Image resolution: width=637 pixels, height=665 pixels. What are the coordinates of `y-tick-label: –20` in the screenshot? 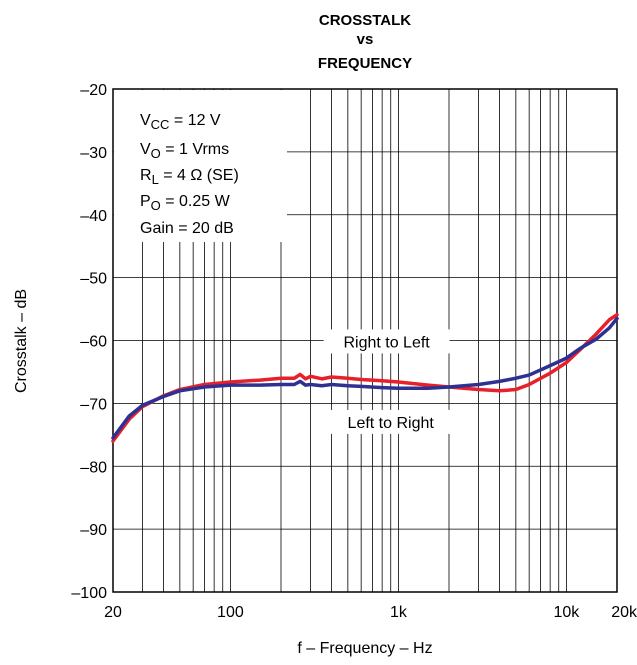 It's located at (93, 90).